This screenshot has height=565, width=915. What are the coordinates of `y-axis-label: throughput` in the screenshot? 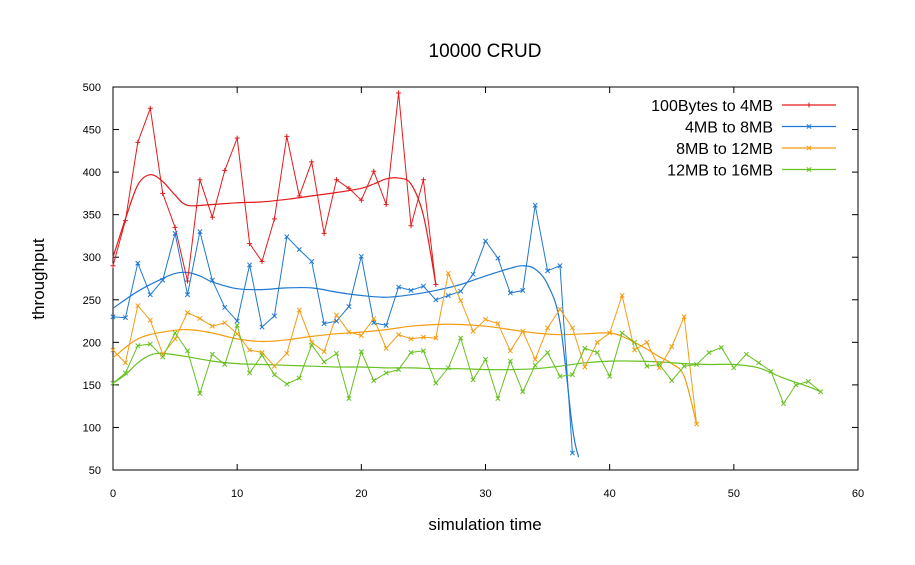 It's located at (38, 279).